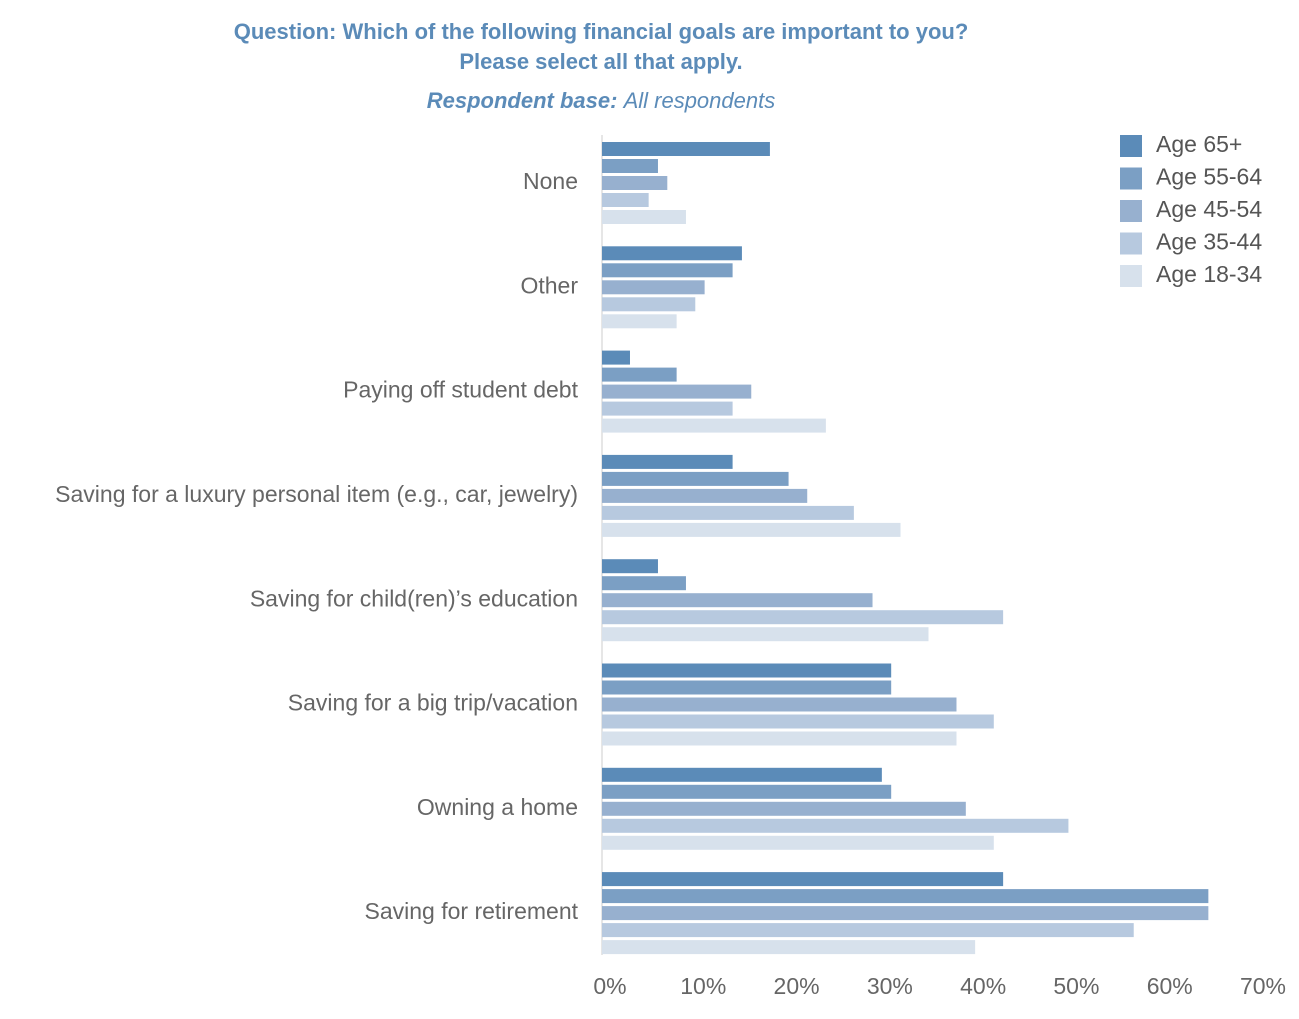 The image size is (1299, 1019). Describe the element at coordinates (1209, 242) in the screenshot. I see `legend-label: Age 35-44` at that location.